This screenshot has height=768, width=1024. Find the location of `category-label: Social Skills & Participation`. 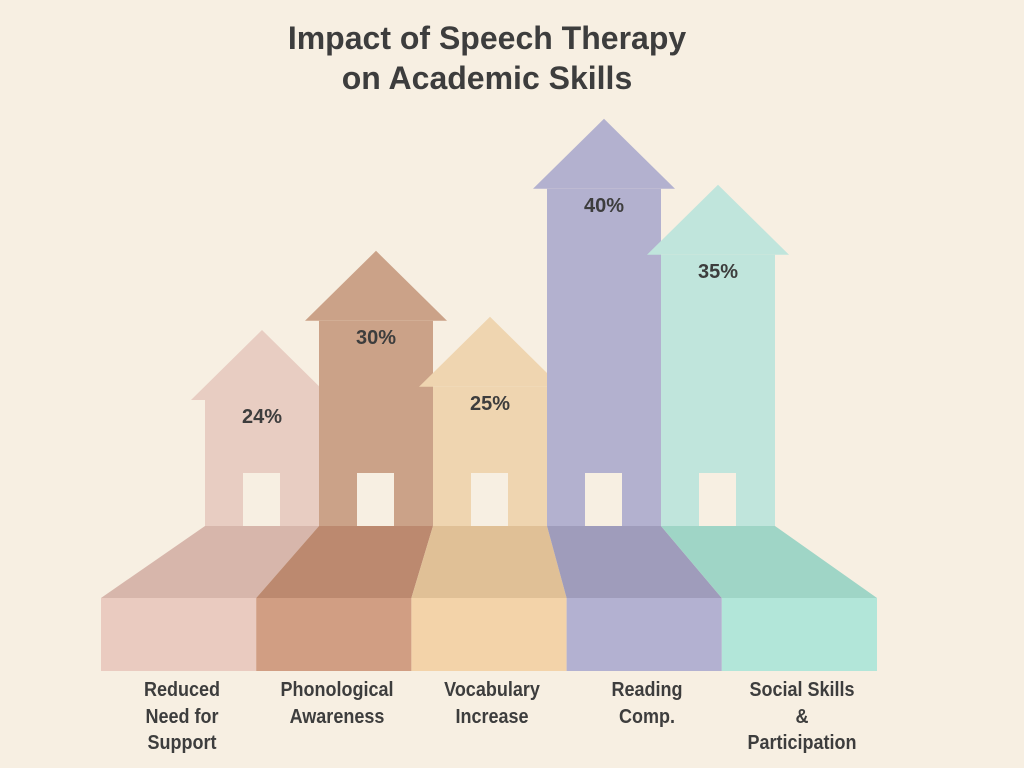

category-label: Social Skills & Participation is located at coordinates (802, 717).